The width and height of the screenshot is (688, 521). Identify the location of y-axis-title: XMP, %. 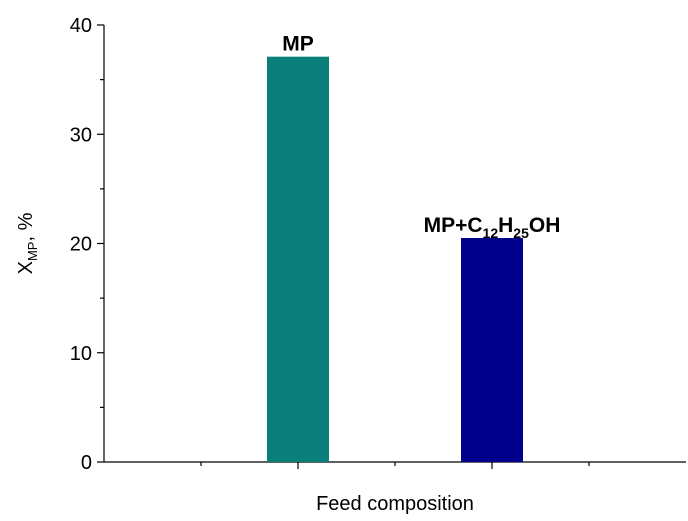
(27, 243).